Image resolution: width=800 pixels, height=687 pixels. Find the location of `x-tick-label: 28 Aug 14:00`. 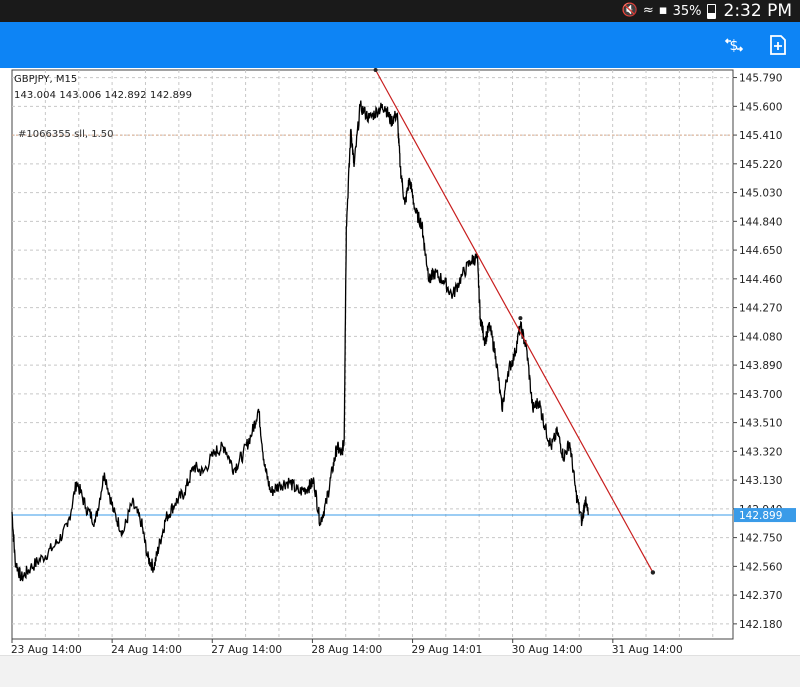

x-tick-label: 28 Aug 14:00 is located at coordinates (346, 650).